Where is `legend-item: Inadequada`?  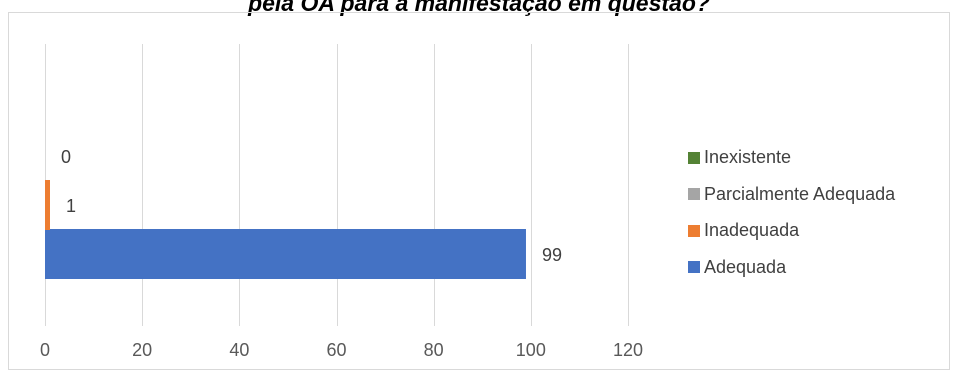 legend-item: Inadequada is located at coordinates (743, 230).